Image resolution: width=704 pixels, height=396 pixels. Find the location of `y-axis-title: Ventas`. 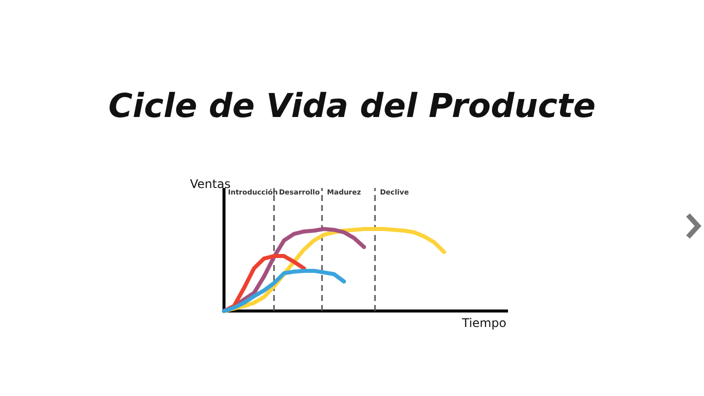

y-axis-title: Ventas is located at coordinates (210, 184).